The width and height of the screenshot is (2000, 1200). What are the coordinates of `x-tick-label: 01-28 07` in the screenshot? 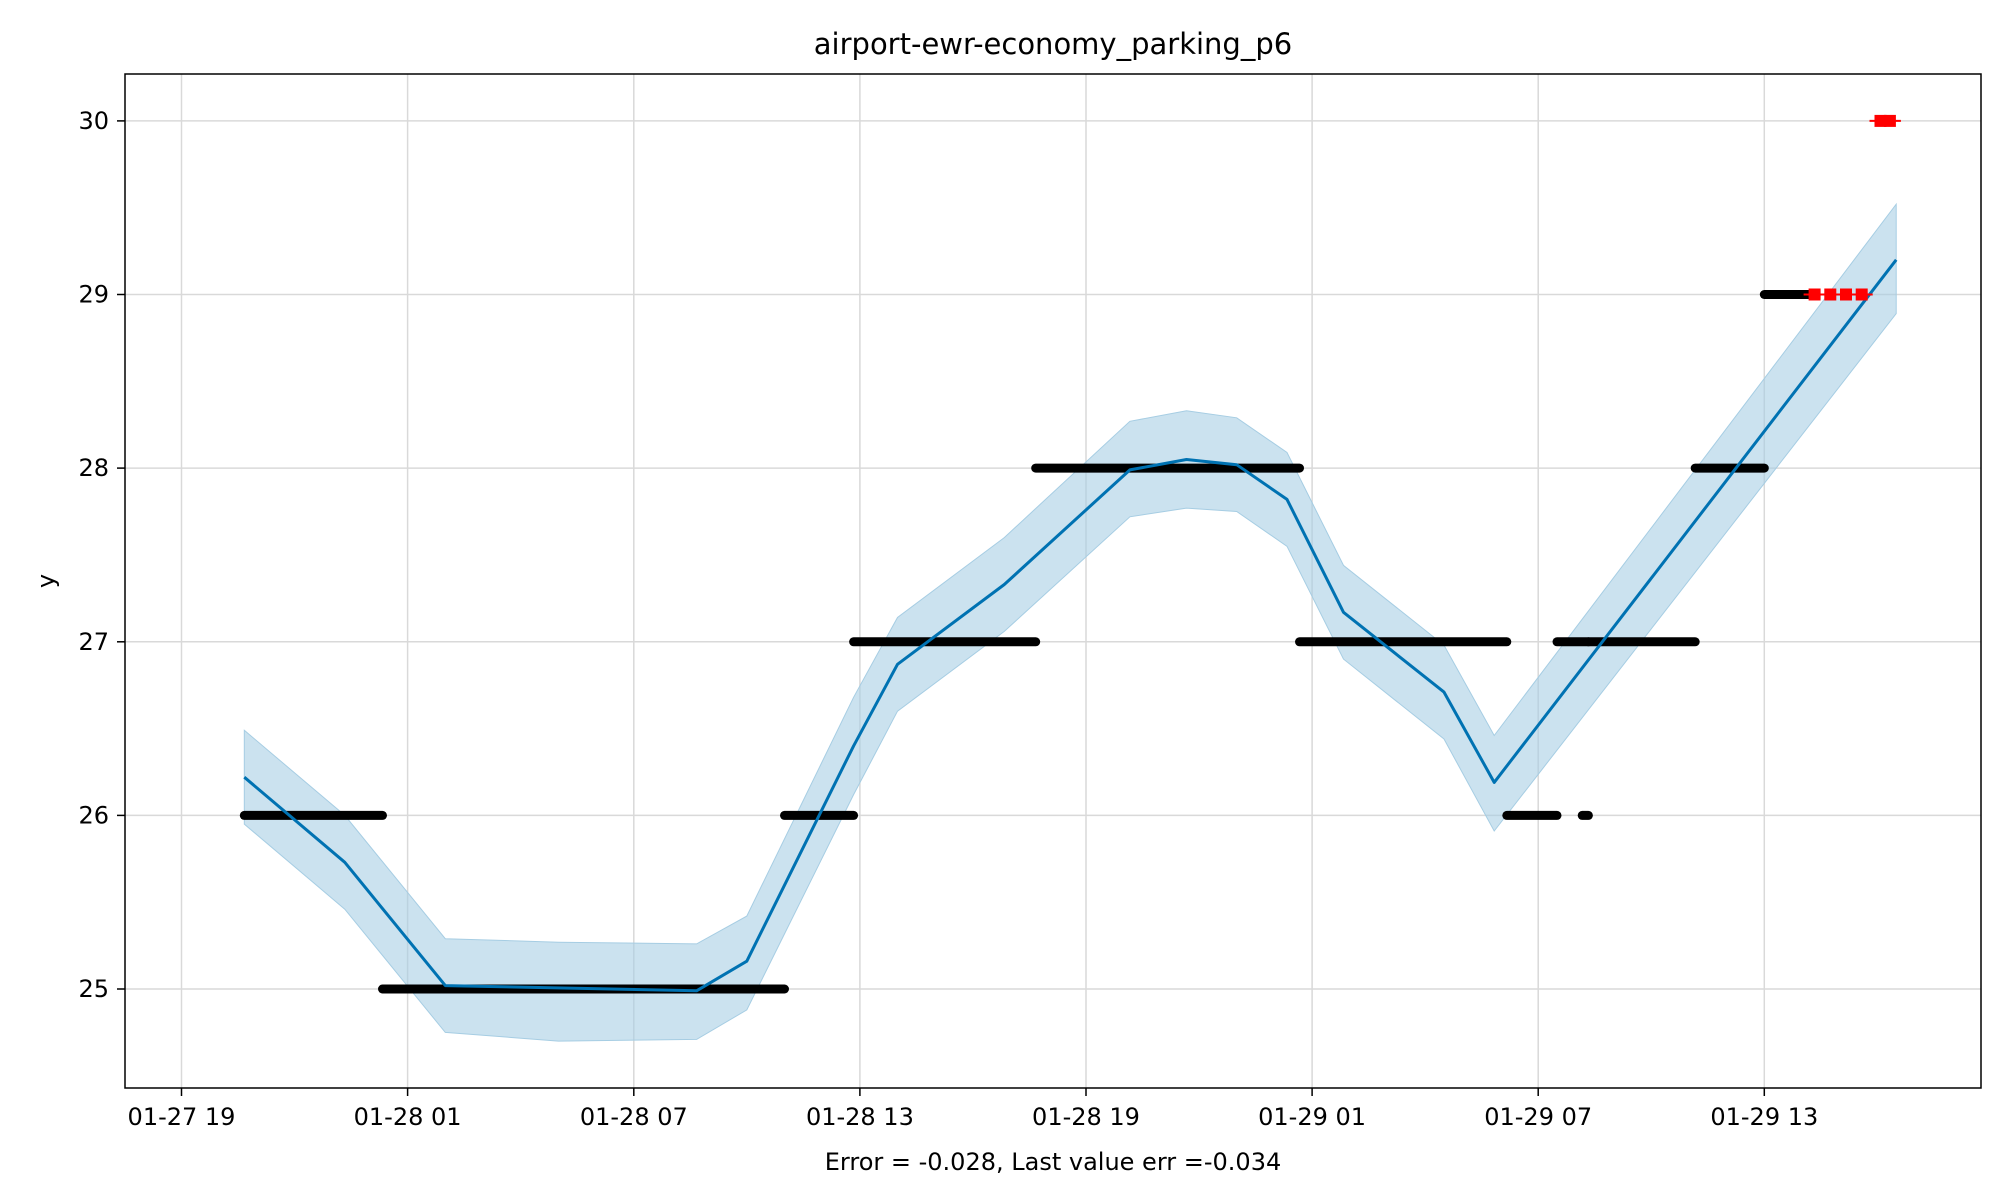 It's located at (634, 1117).